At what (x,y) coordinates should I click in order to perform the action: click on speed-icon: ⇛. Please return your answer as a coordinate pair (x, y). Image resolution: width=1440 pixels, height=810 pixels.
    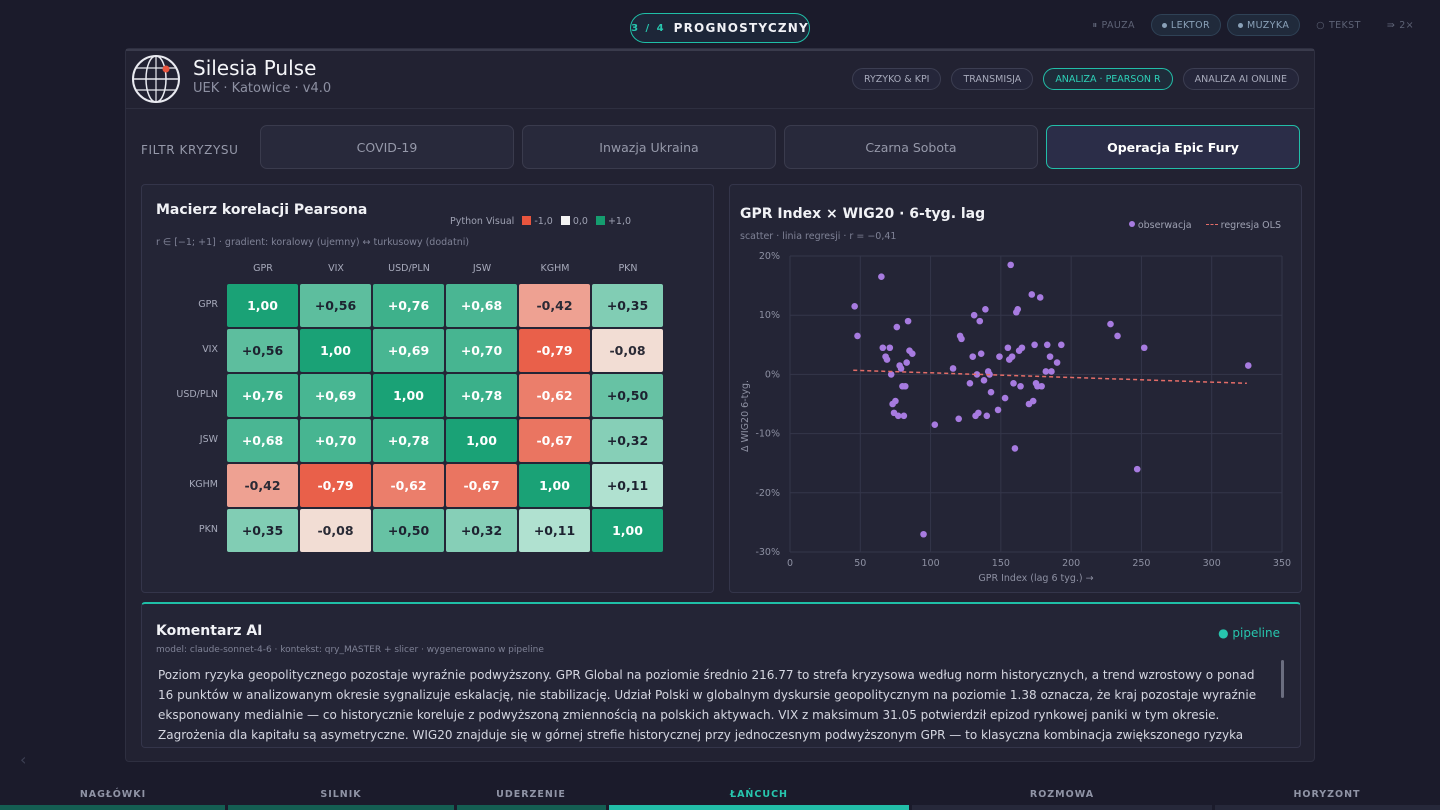
    Looking at the image, I should click on (1391, 25).